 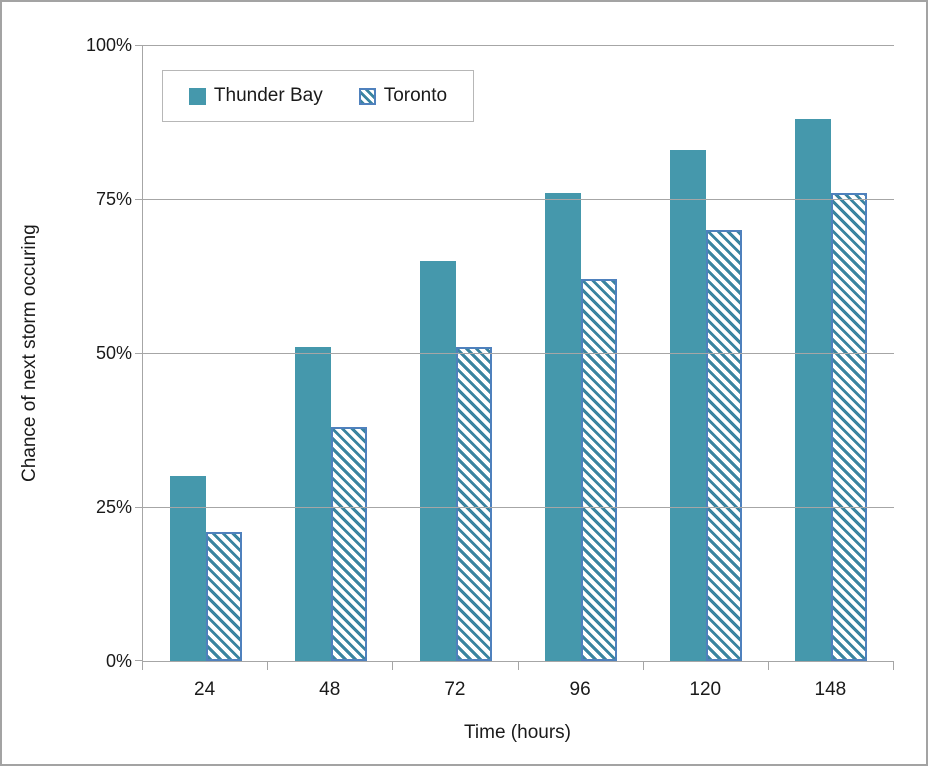 What do you see at coordinates (113, 353) in the screenshot?
I see `y-tick-label-50: 50%` at bounding box center [113, 353].